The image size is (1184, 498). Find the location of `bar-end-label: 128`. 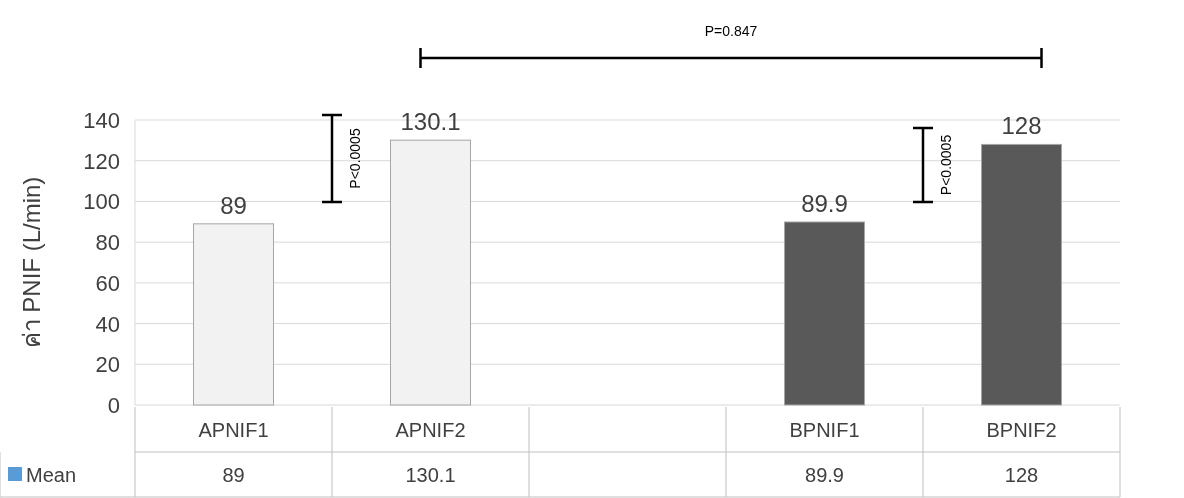

bar-end-label: 128 is located at coordinates (1021, 126).